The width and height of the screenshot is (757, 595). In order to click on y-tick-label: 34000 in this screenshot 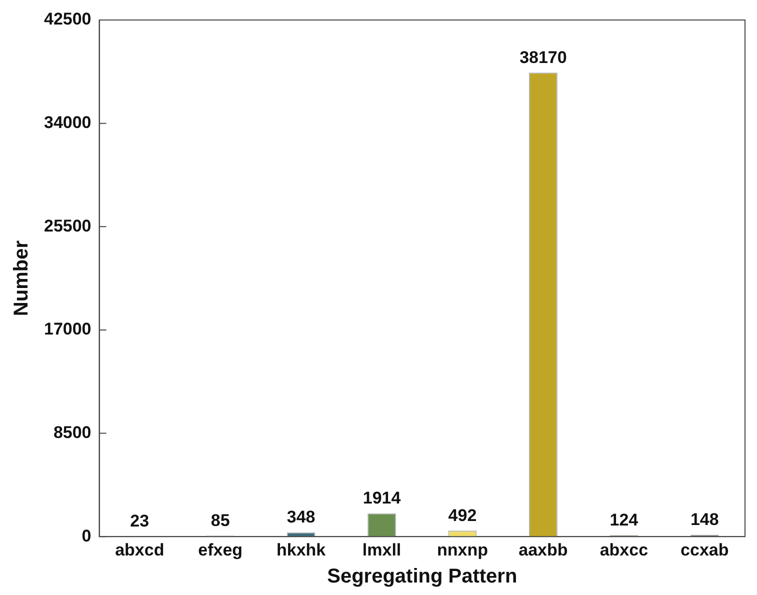, I will do `click(68, 122)`.